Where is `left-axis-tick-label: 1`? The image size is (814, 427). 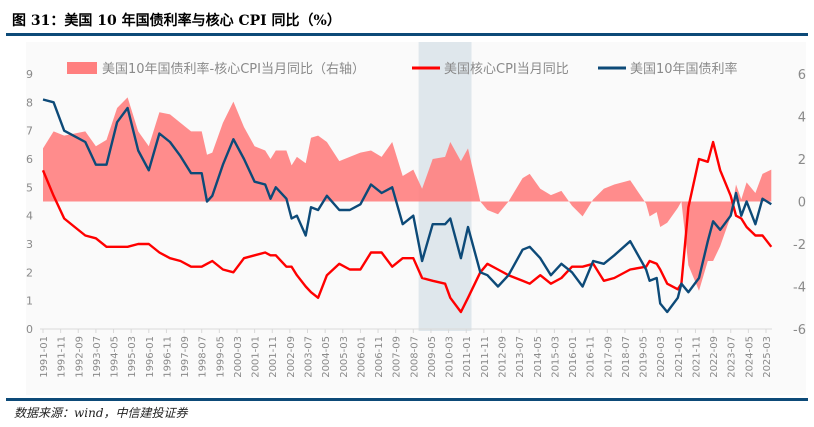 left-axis-tick-label: 1 is located at coordinates (29, 301).